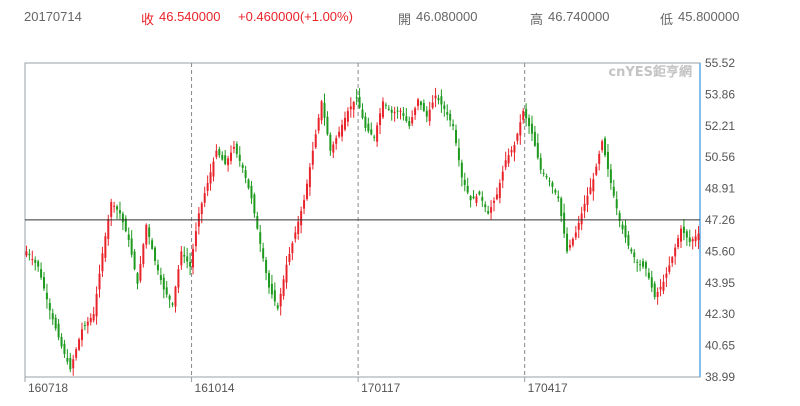 The image size is (800, 406). Describe the element at coordinates (720, 189) in the screenshot. I see `y-tick-label: 48.91` at that location.